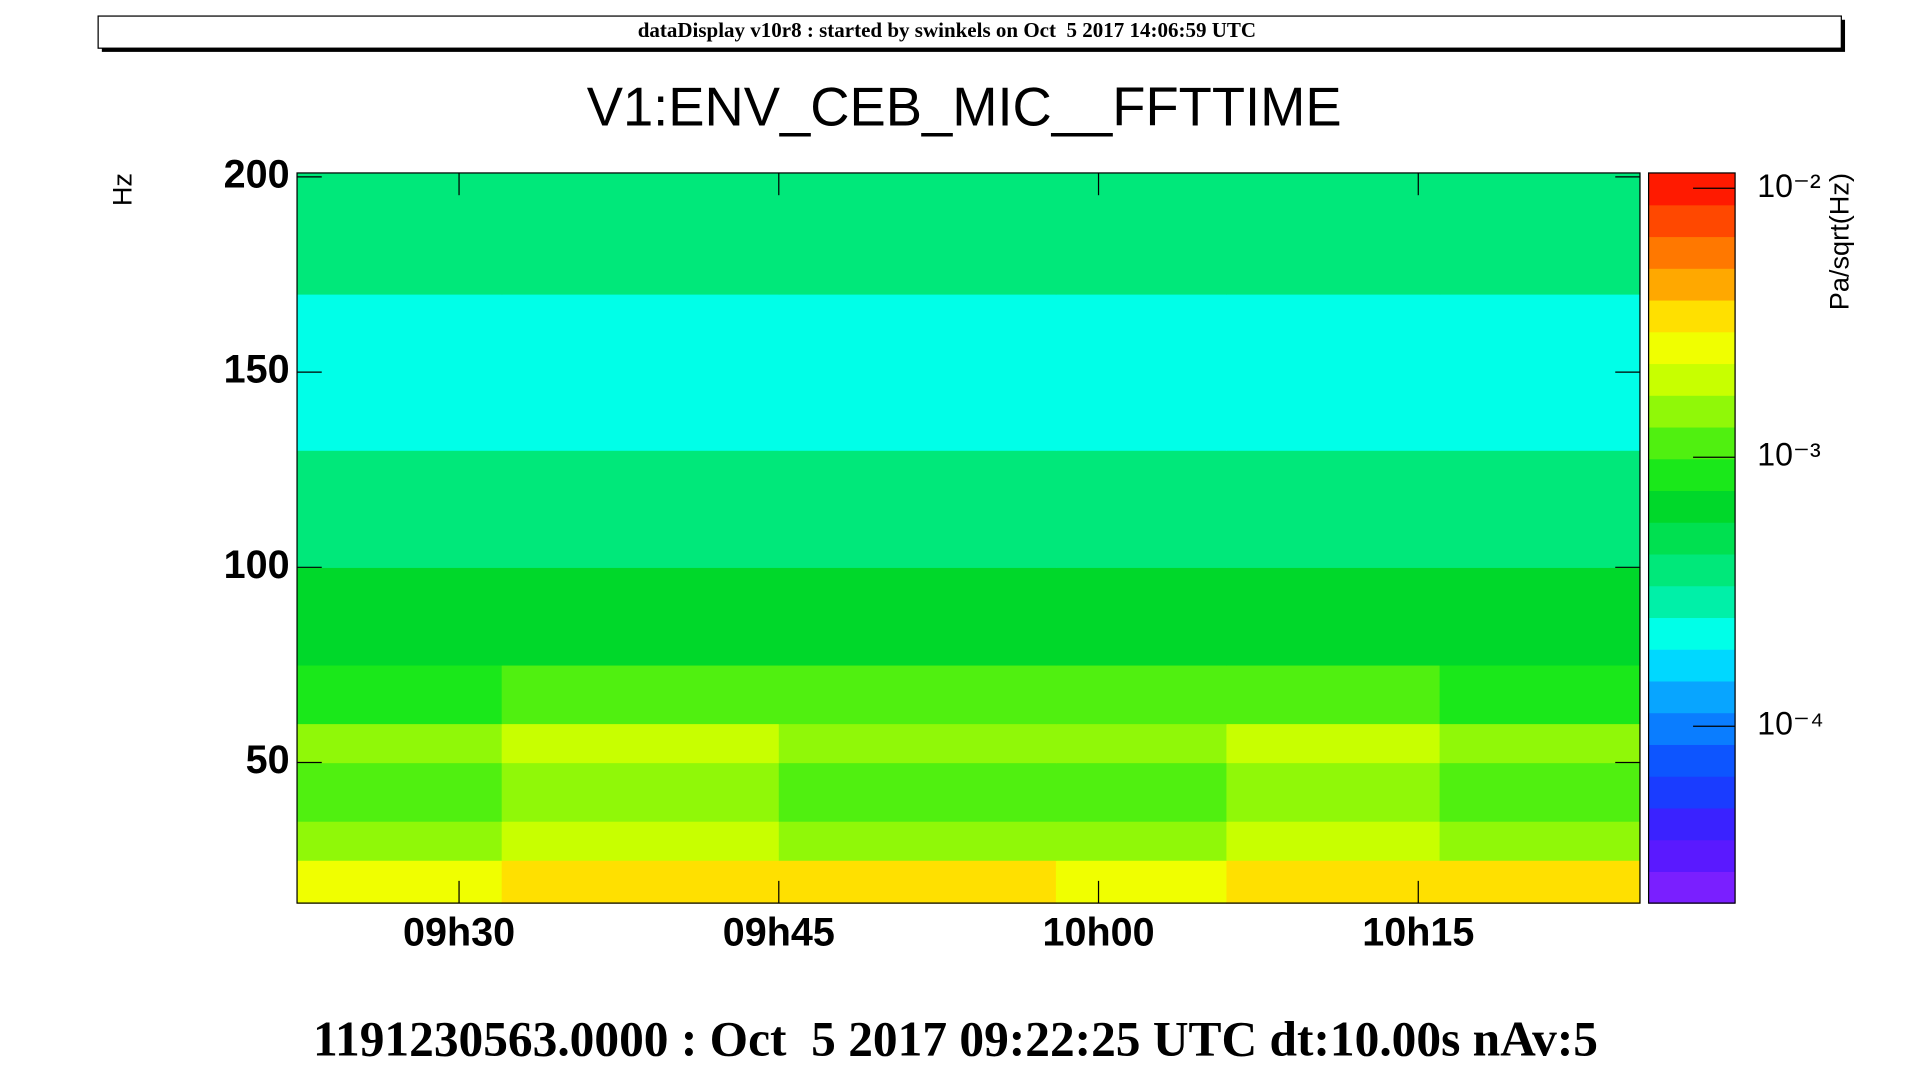 This screenshot has height=1081, width=1916. What do you see at coordinates (257, 174) in the screenshot?
I see `y-tick-label: 200` at bounding box center [257, 174].